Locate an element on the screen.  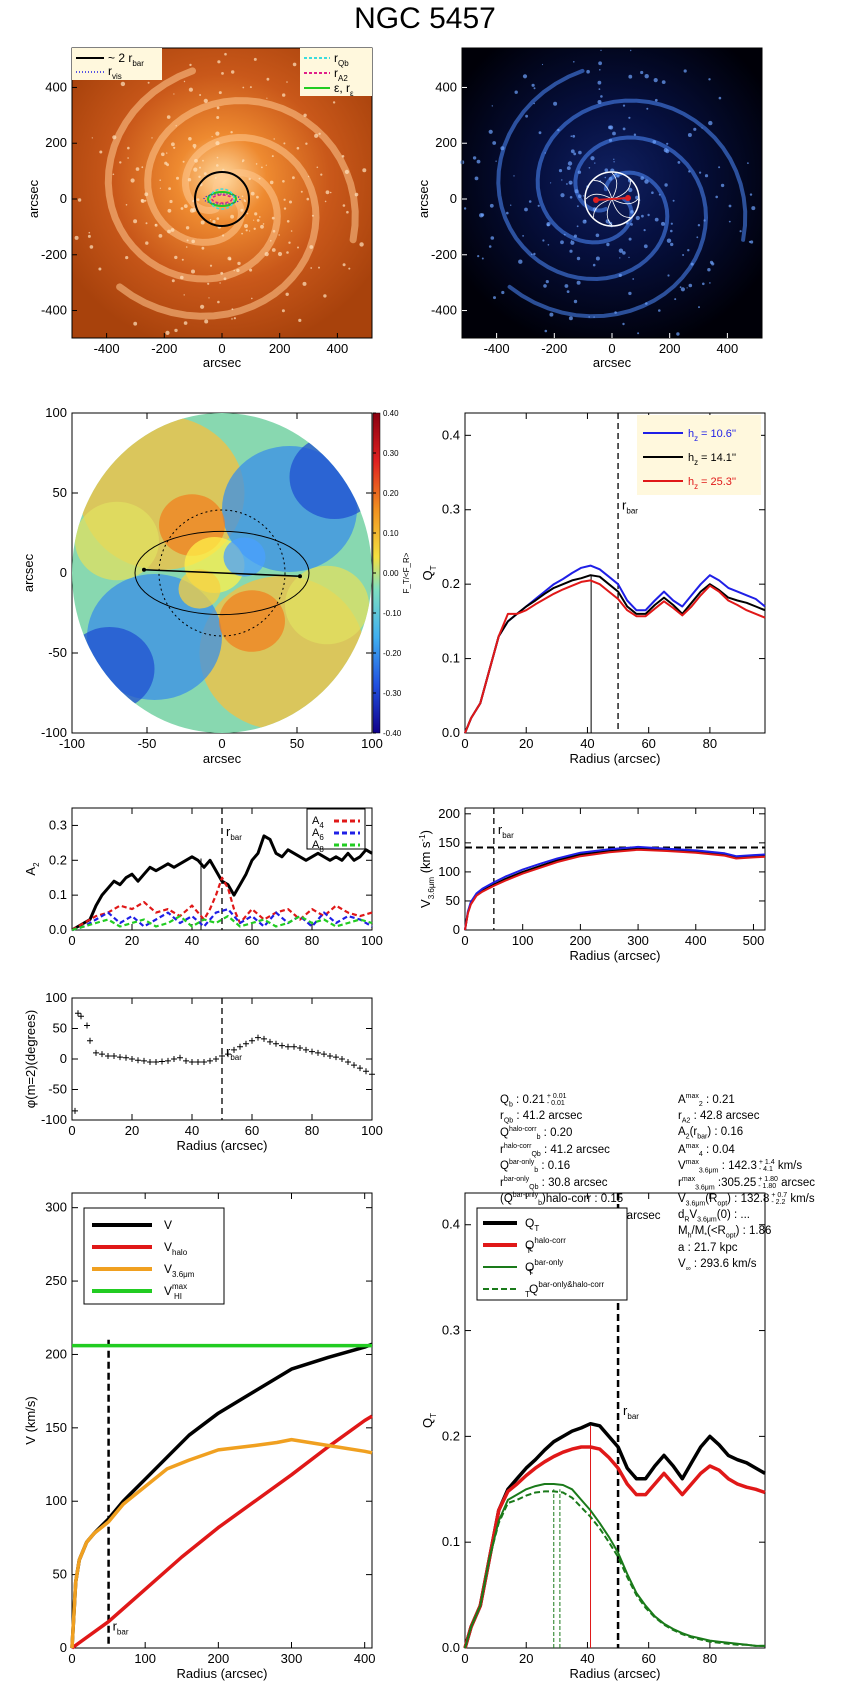
legend-label: V is located at coordinates (168, 1225).